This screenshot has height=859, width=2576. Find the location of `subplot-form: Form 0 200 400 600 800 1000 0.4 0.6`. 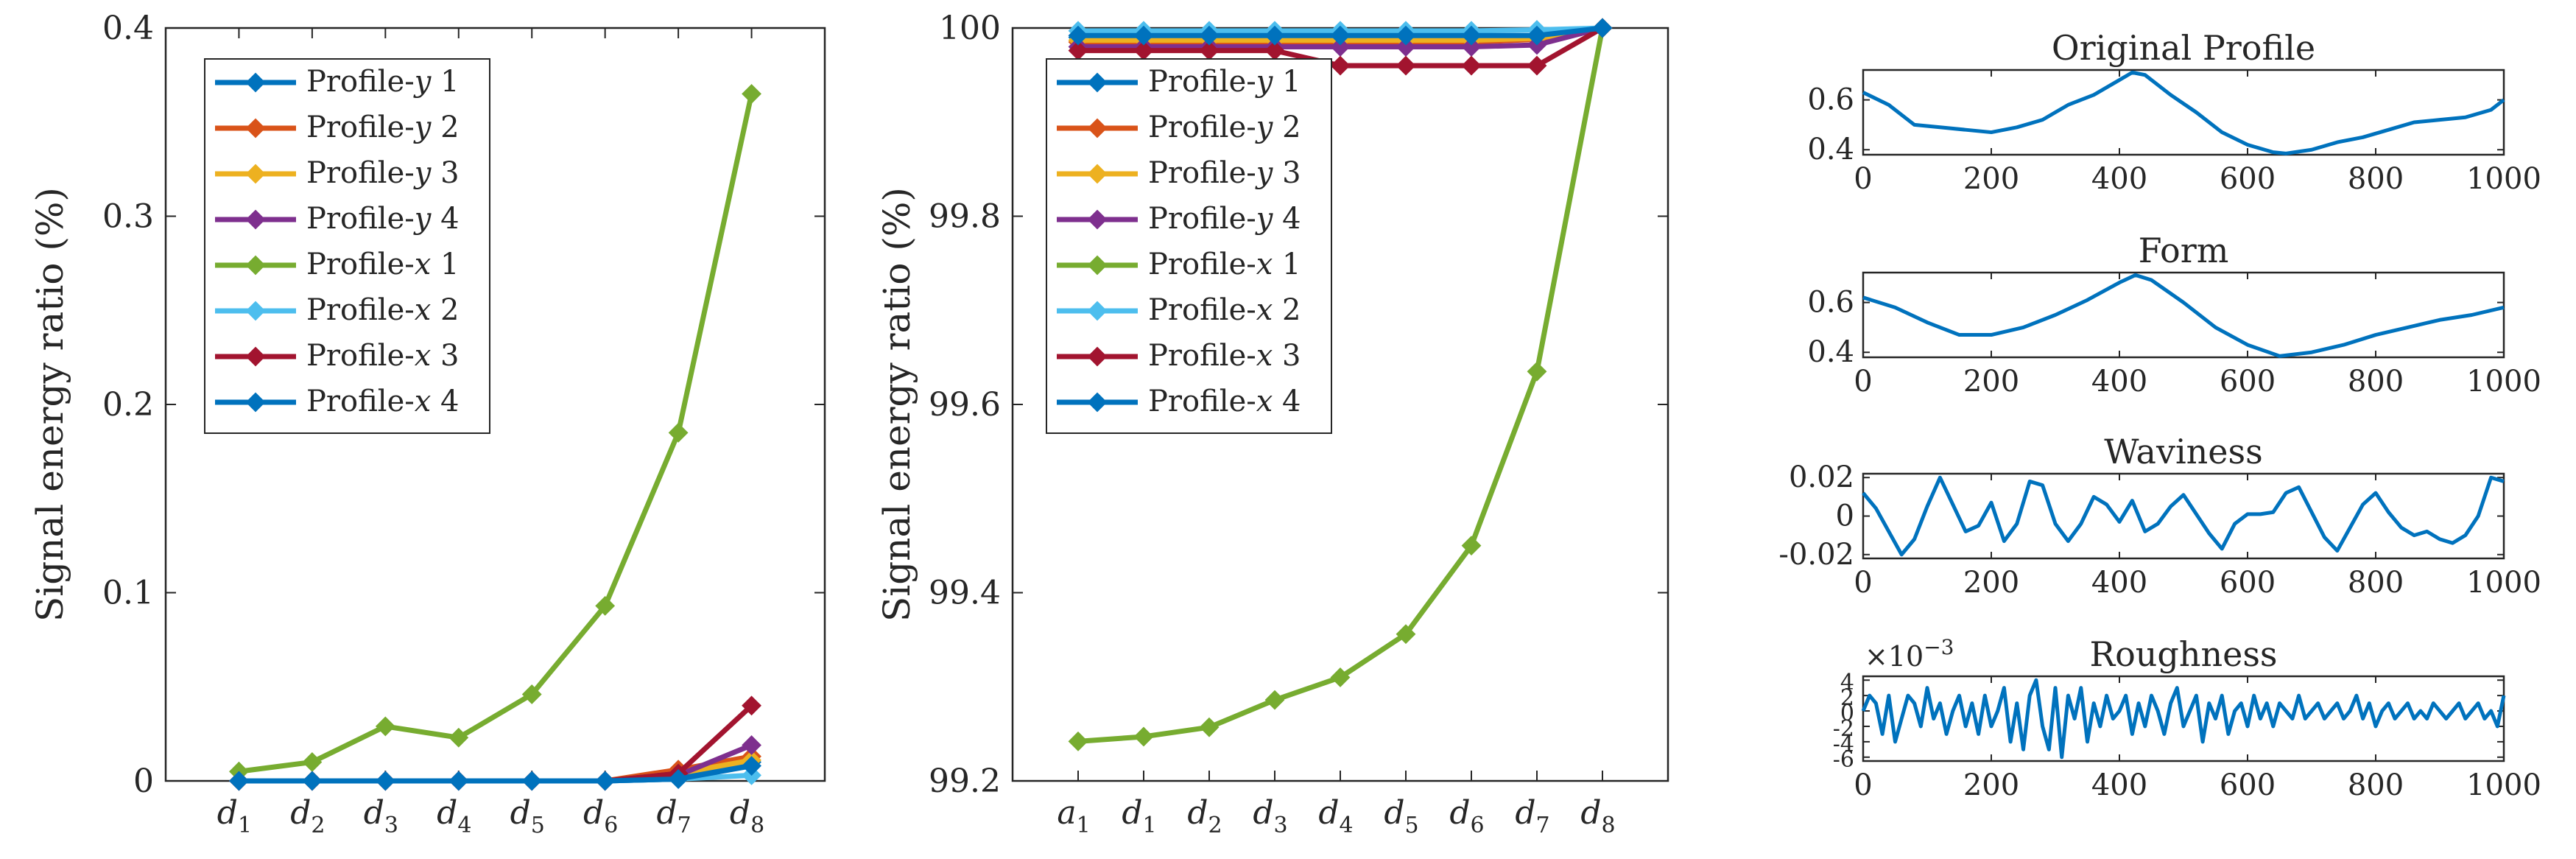

subplot-form: Form 0 200 400 600 800 1000 0.4 0.6 is located at coordinates (2174, 315).